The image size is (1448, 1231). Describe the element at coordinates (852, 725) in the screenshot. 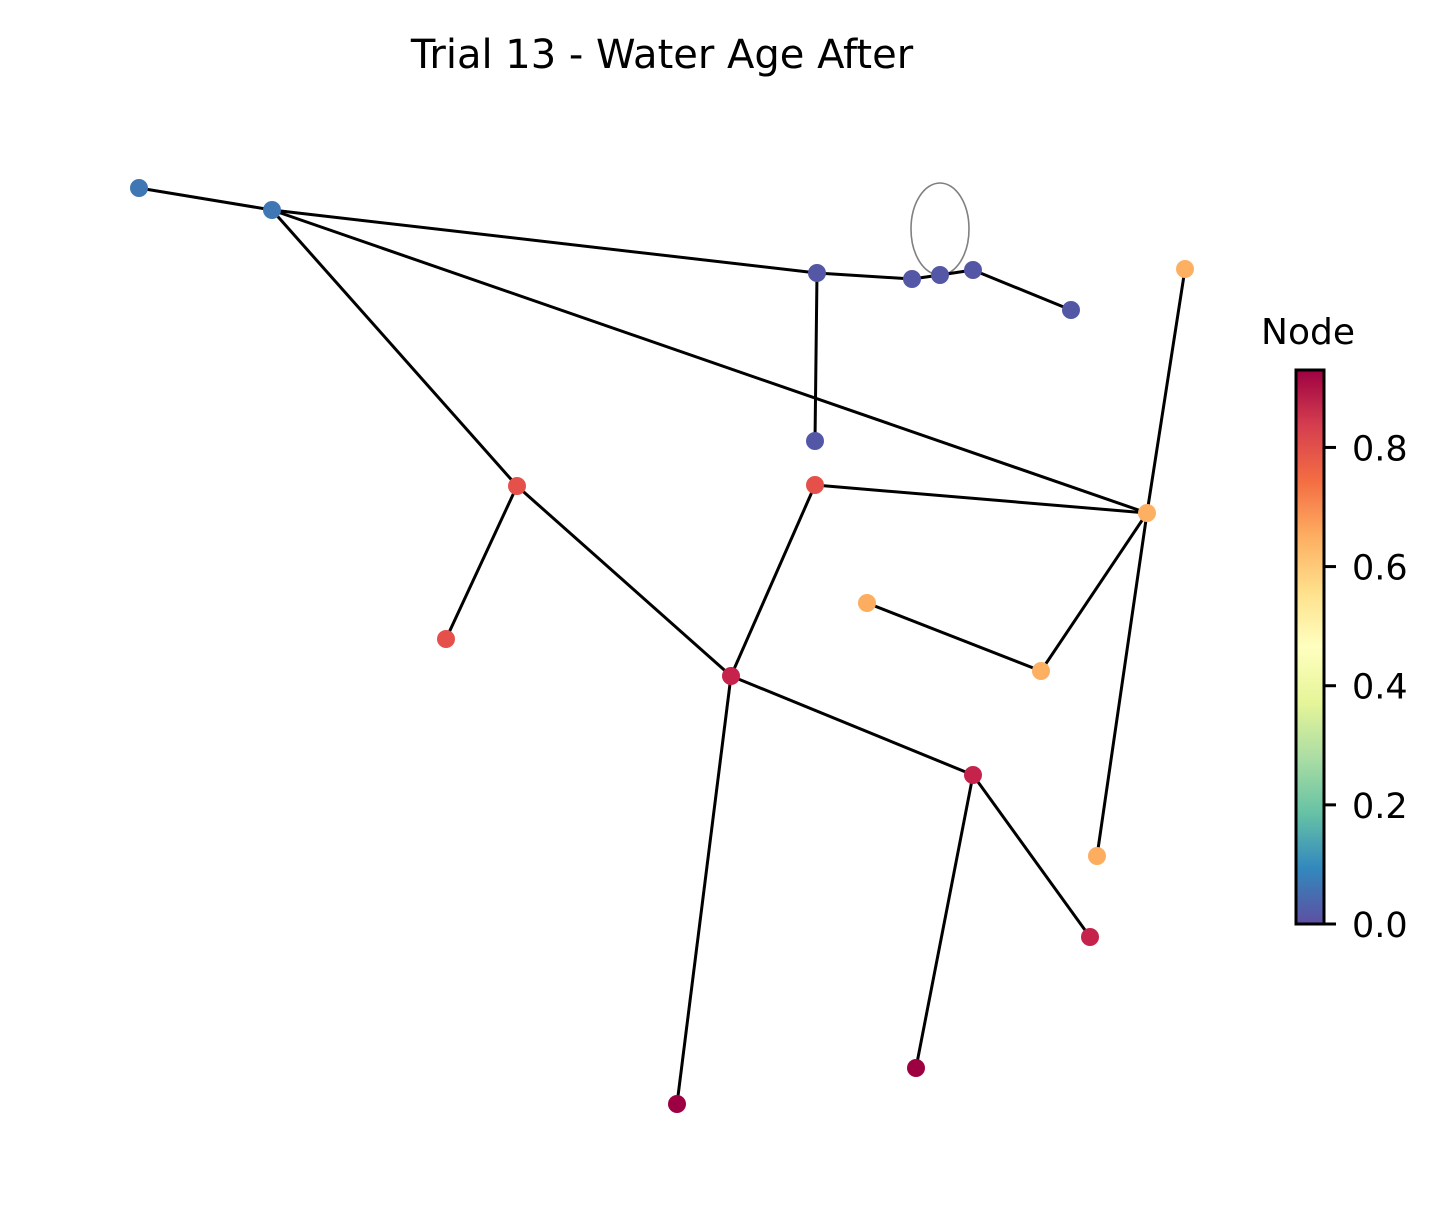

I see `edge-n16-n17` at that location.